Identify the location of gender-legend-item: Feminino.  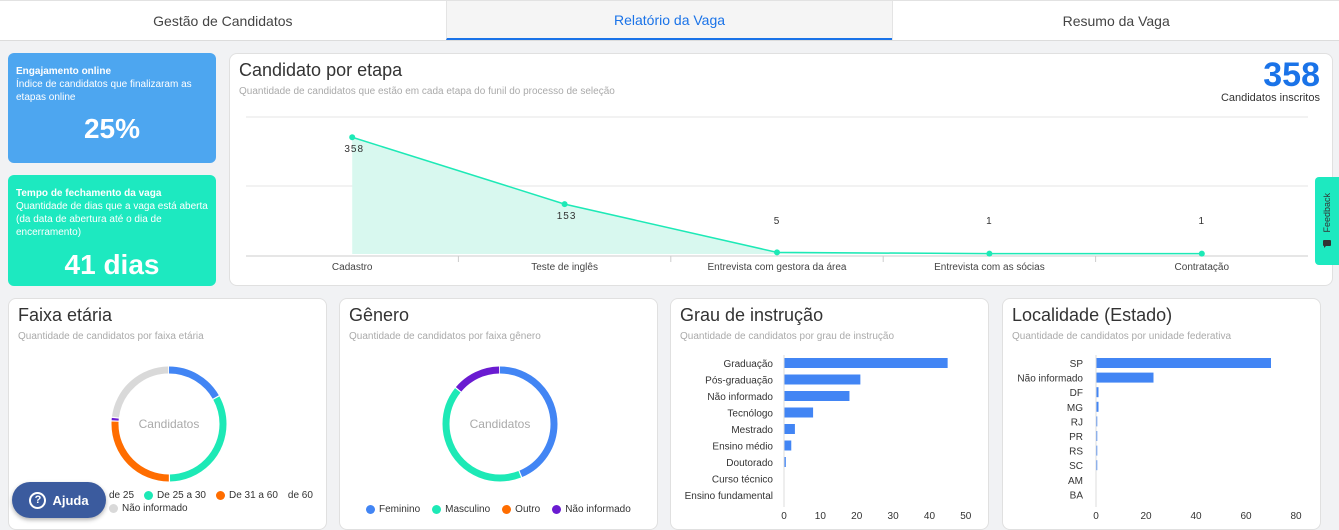
(393, 509).